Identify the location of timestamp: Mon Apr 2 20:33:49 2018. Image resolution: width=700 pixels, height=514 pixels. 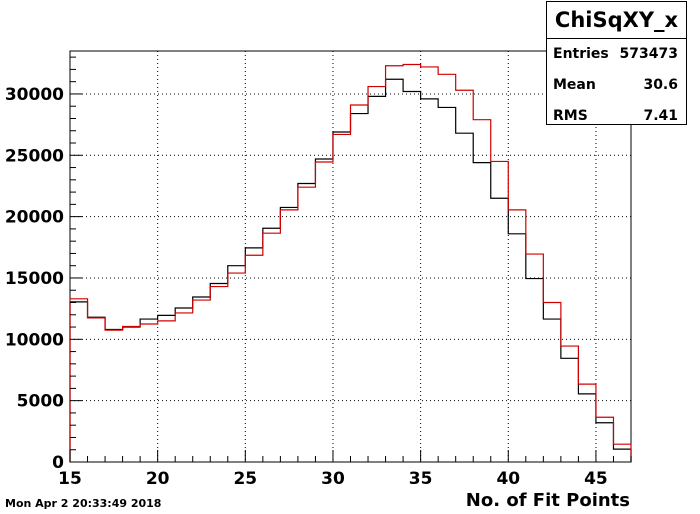
(83, 503).